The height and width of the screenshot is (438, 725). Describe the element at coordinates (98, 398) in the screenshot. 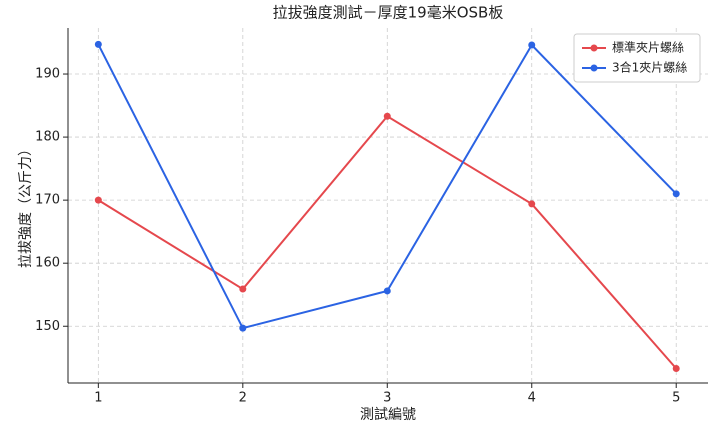

I see `x-tick-label: 1` at that location.